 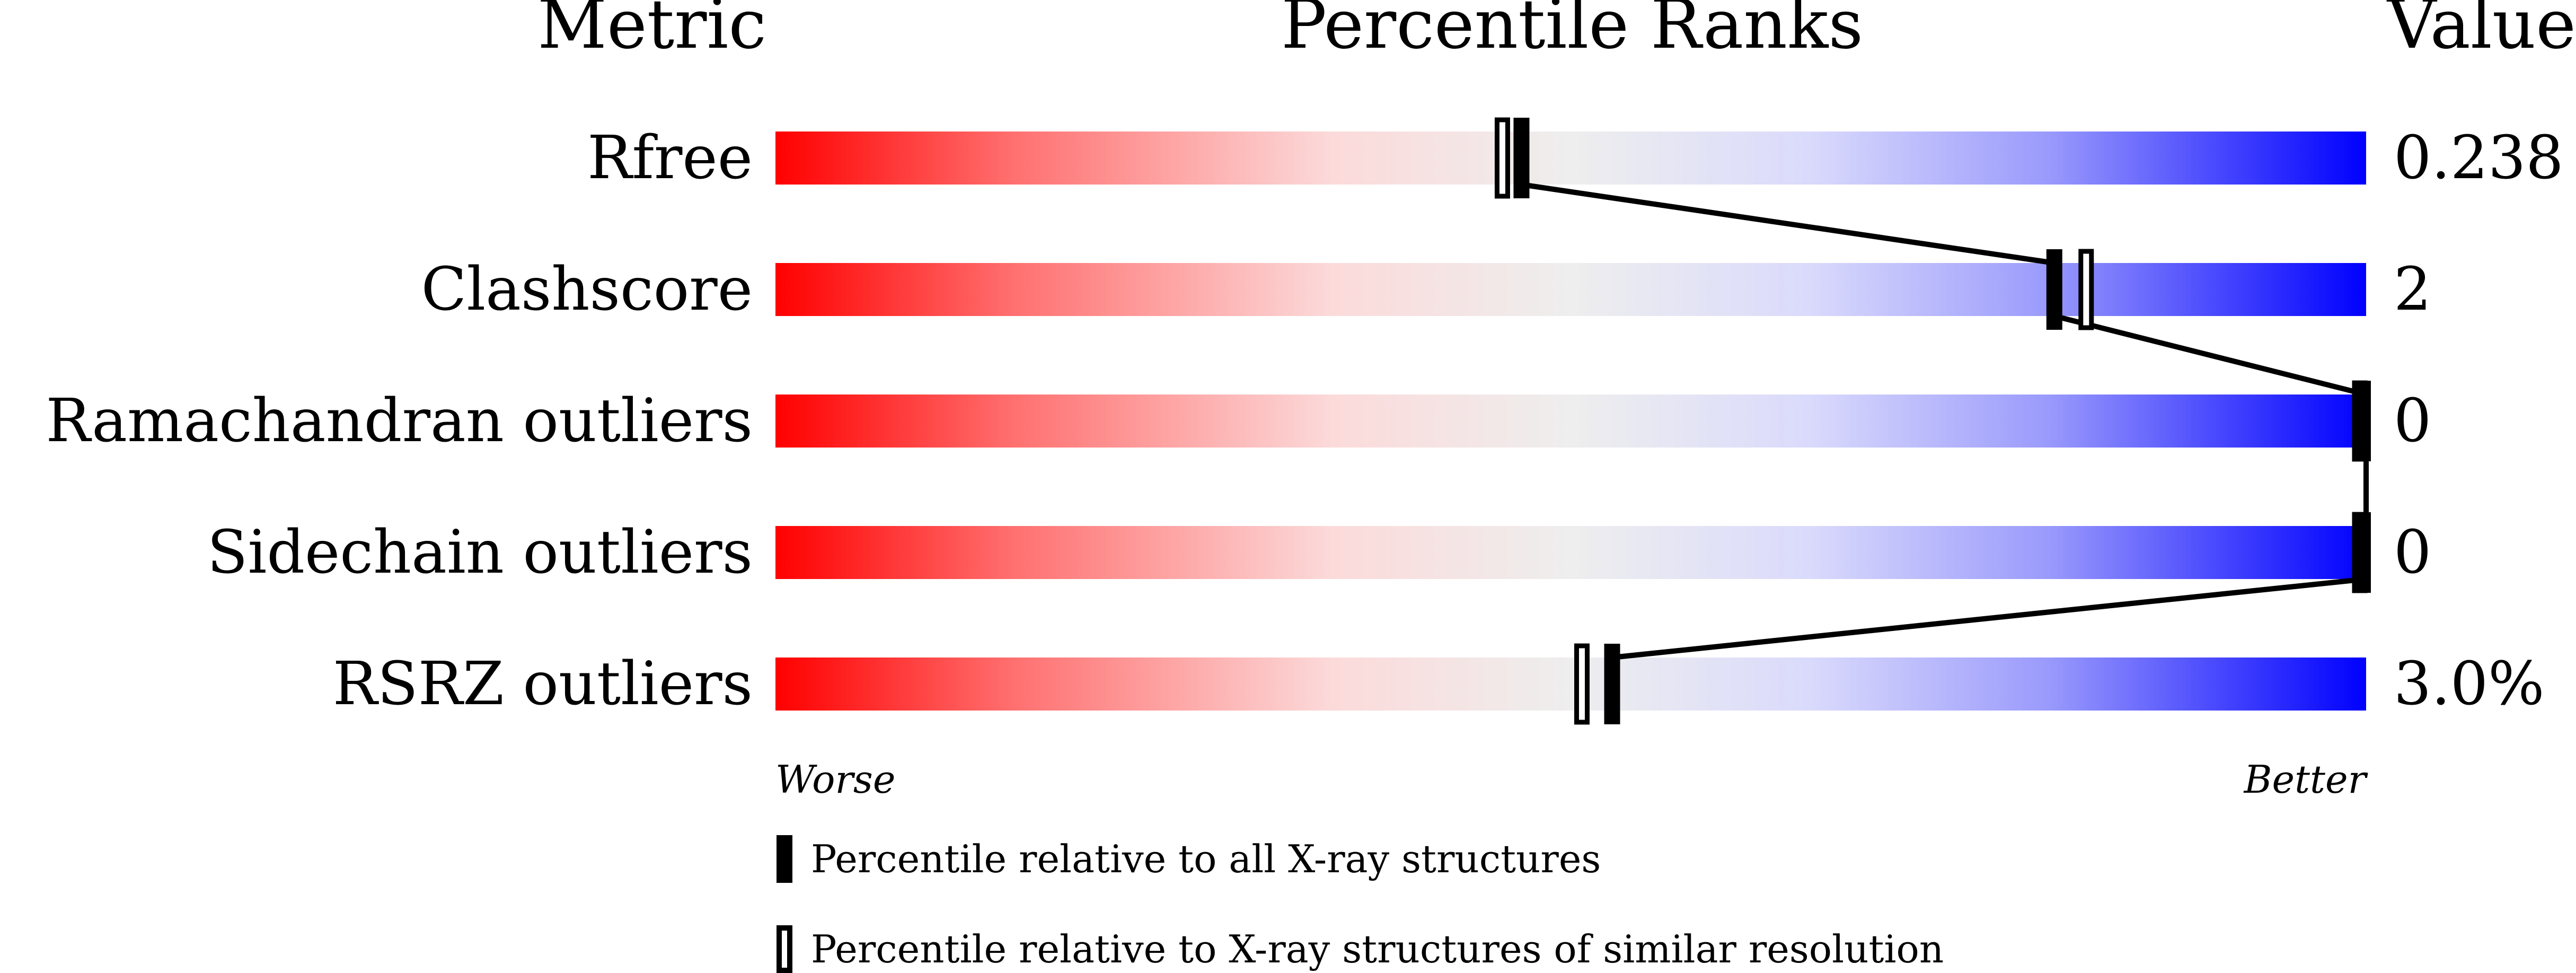 What do you see at coordinates (2305, 779) in the screenshot?
I see `axis-better-label: Better` at bounding box center [2305, 779].